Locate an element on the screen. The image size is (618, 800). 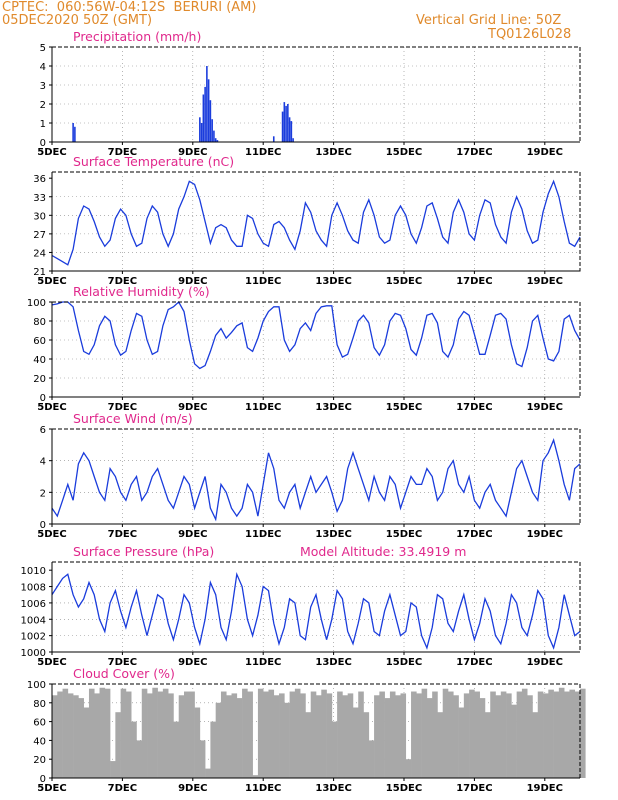
cloud-ytick-label: 0 is located at coordinates (43, 779).